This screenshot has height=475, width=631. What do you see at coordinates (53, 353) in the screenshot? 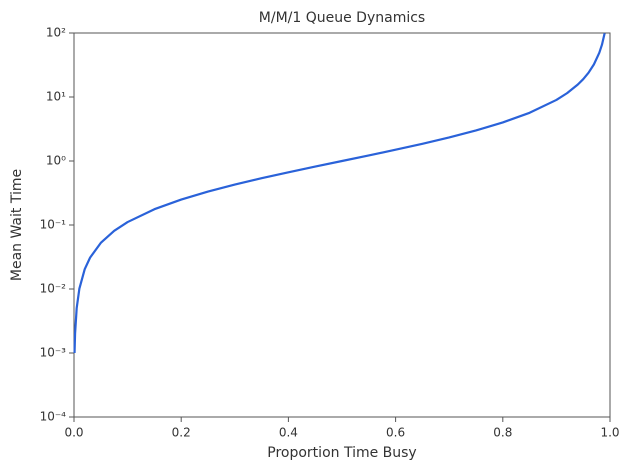
I see `y-tick-label: 10⁻³` at bounding box center [53, 353].